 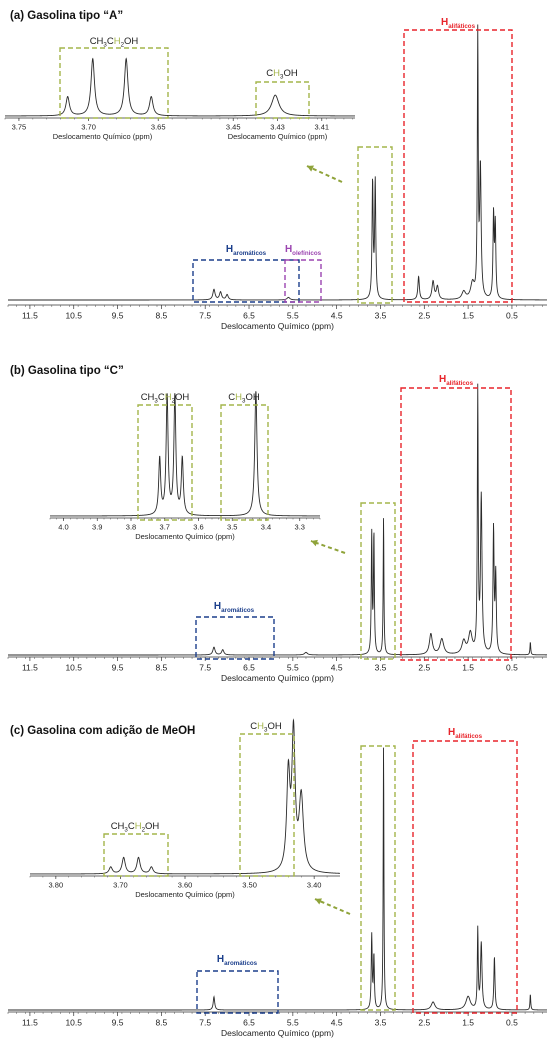 I want to click on tick-label: 3.7, so click(x=165, y=527).